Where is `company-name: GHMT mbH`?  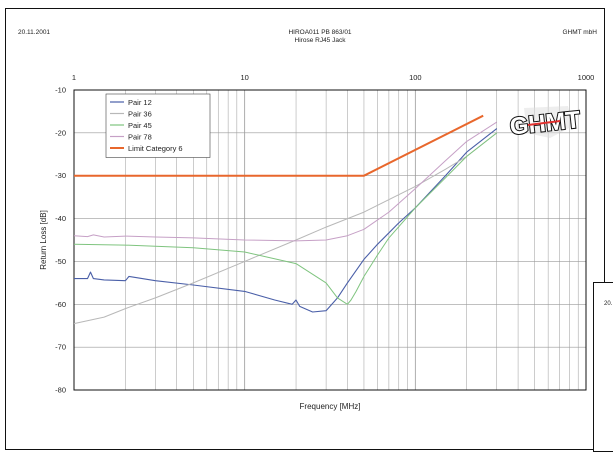
company-name: GHMT mbH is located at coordinates (579, 32).